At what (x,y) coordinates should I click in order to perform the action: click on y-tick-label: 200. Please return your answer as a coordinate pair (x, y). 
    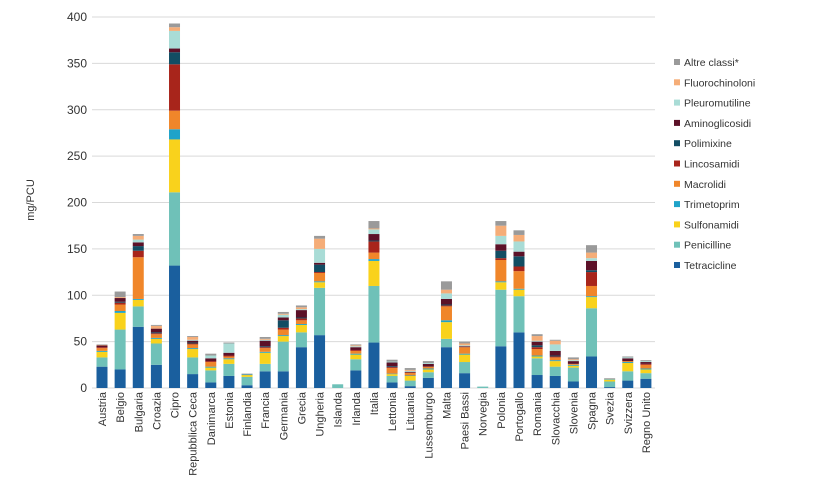
    Looking at the image, I should click on (77, 203).